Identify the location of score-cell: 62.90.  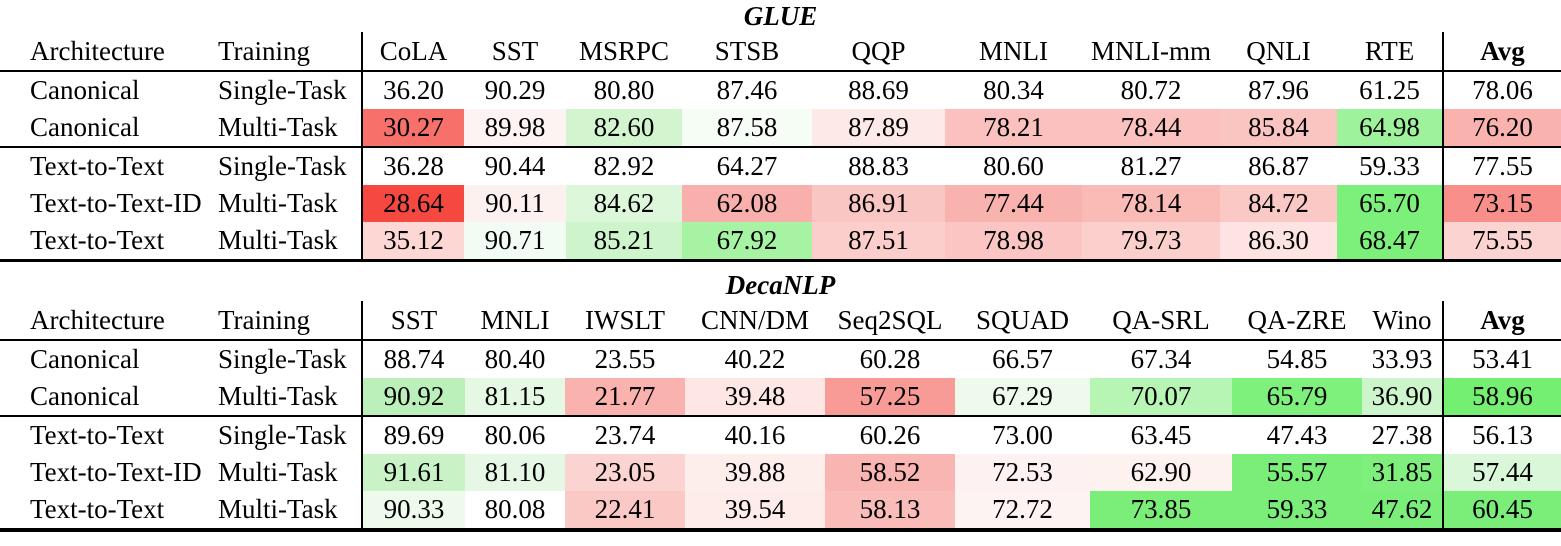
(1161, 472).